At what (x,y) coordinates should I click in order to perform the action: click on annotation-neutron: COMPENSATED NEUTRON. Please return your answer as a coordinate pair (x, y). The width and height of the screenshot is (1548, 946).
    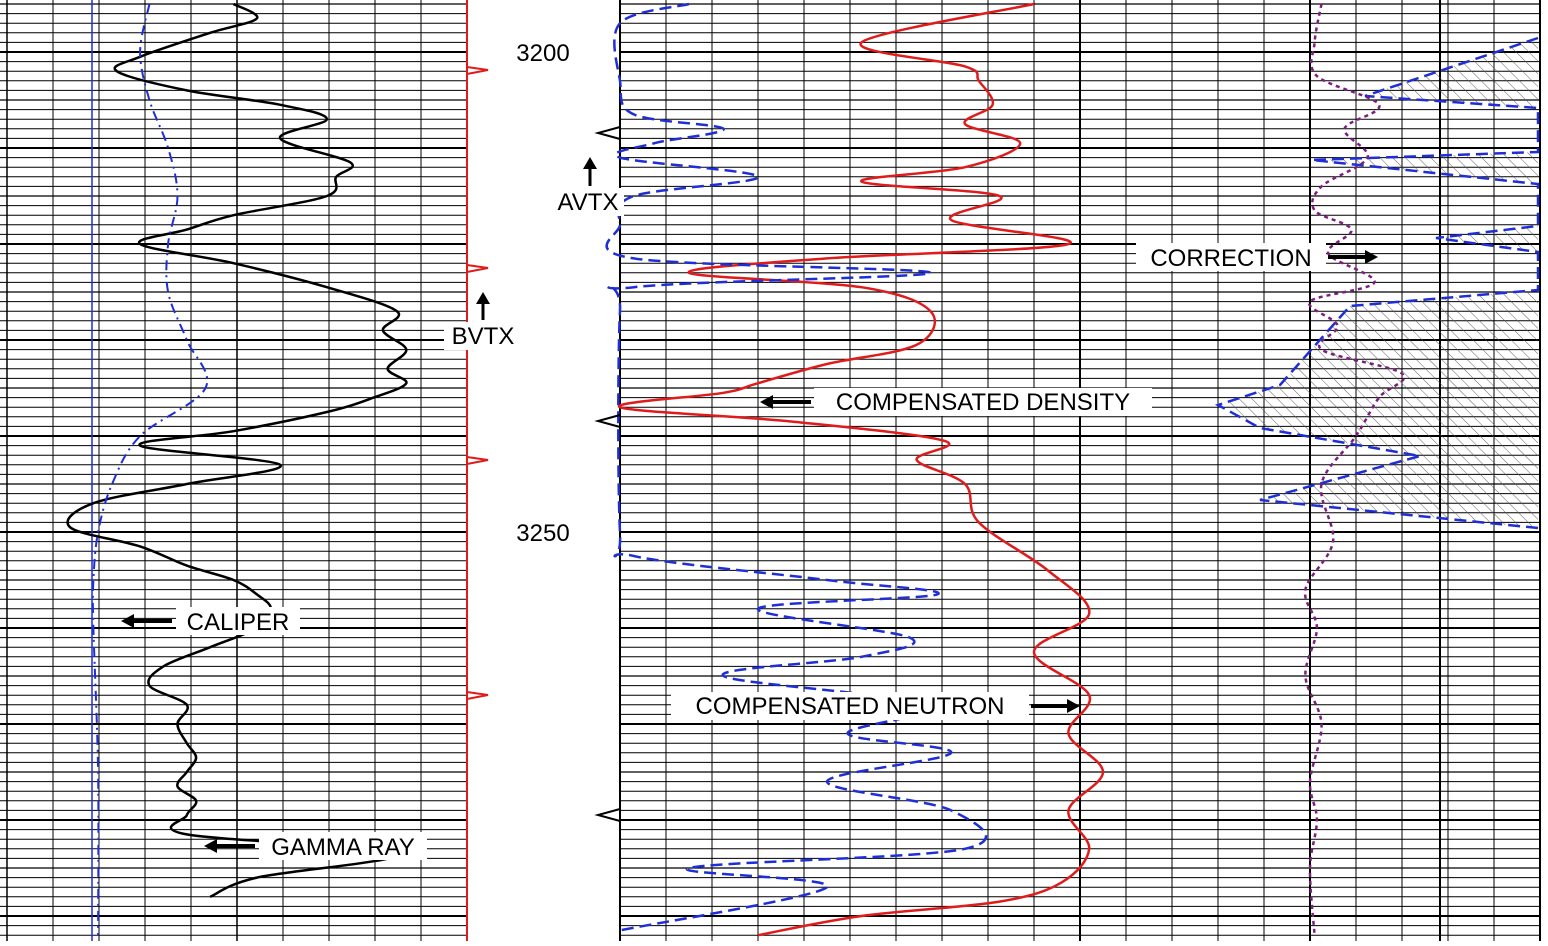
    Looking at the image, I should click on (875, 706).